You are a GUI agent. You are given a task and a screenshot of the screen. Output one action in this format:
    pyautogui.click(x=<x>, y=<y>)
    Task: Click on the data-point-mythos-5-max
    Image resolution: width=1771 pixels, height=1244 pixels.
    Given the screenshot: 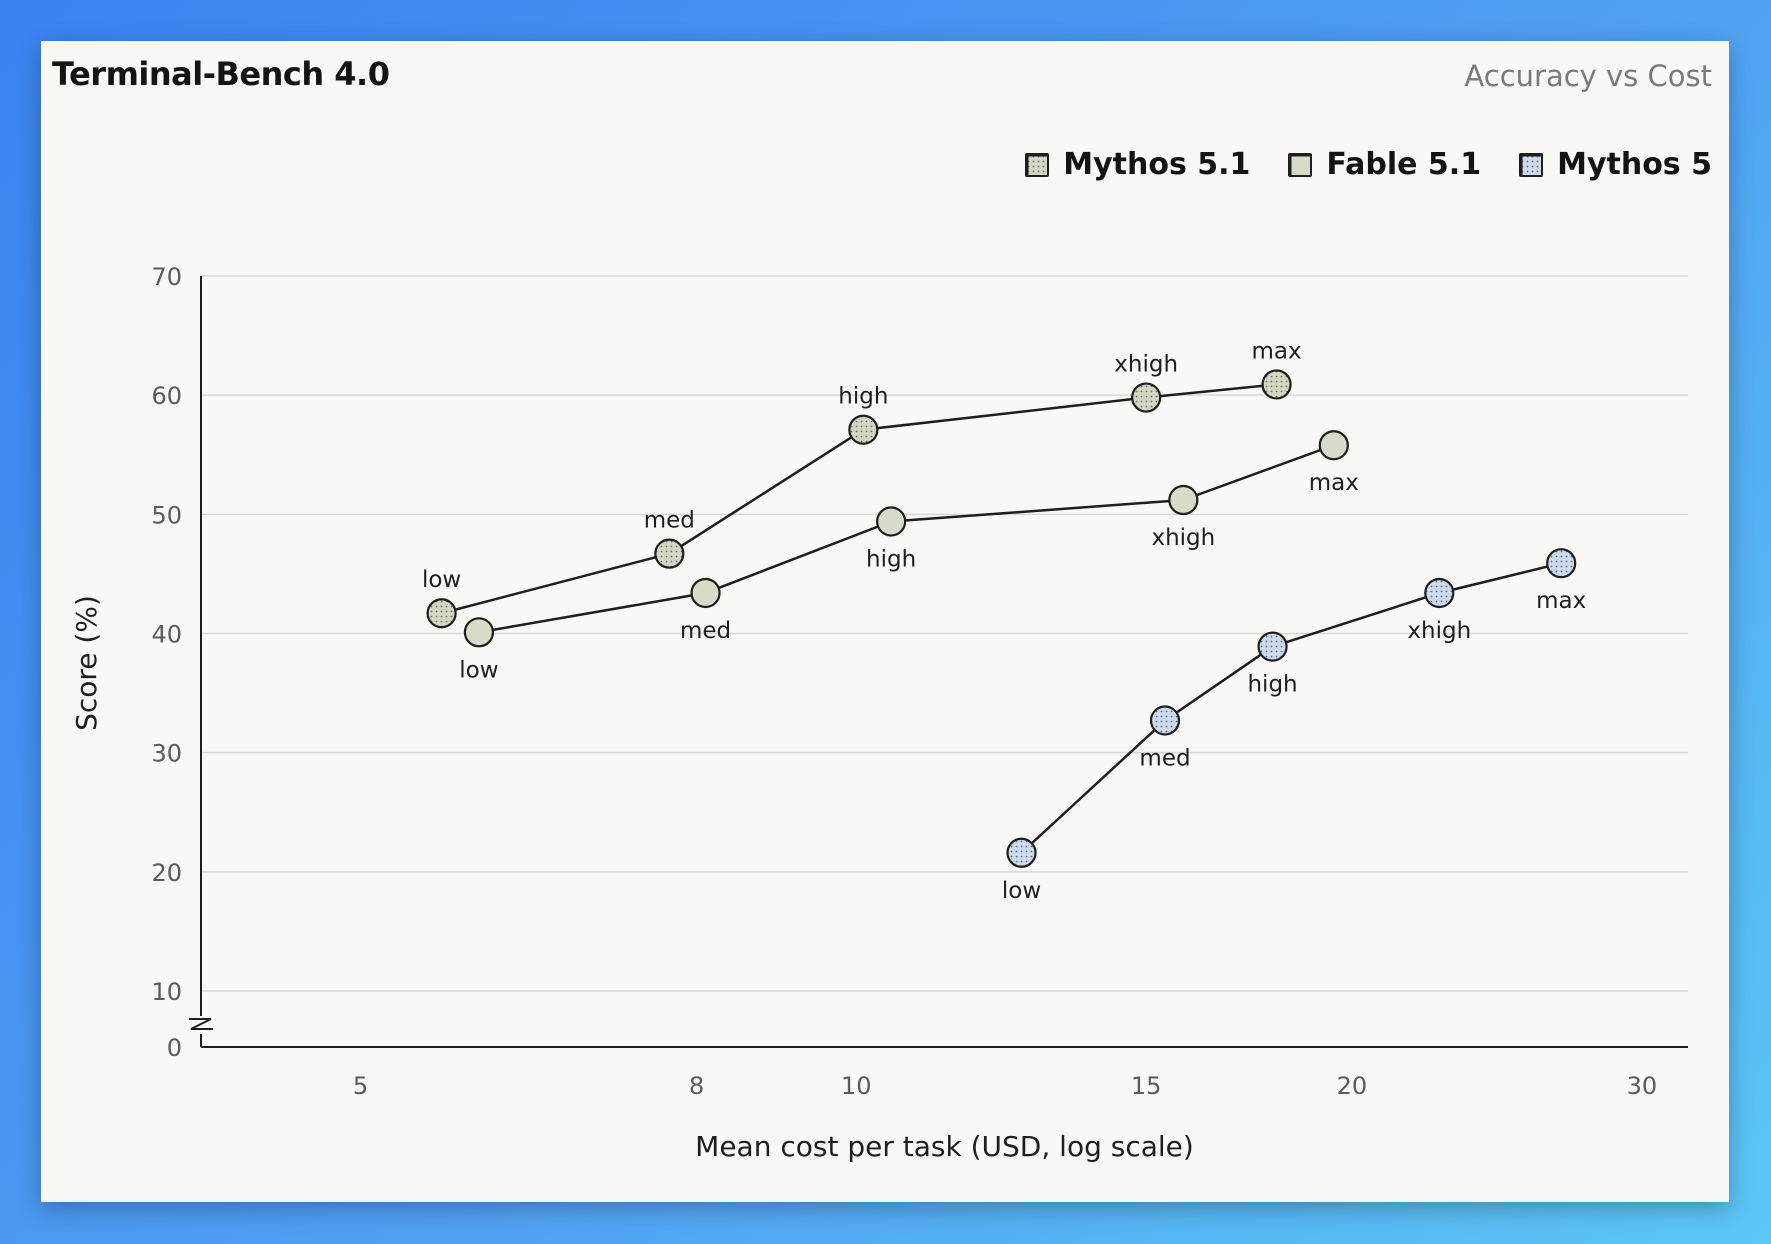 What is the action you would take?
    pyautogui.click(x=1561, y=563)
    